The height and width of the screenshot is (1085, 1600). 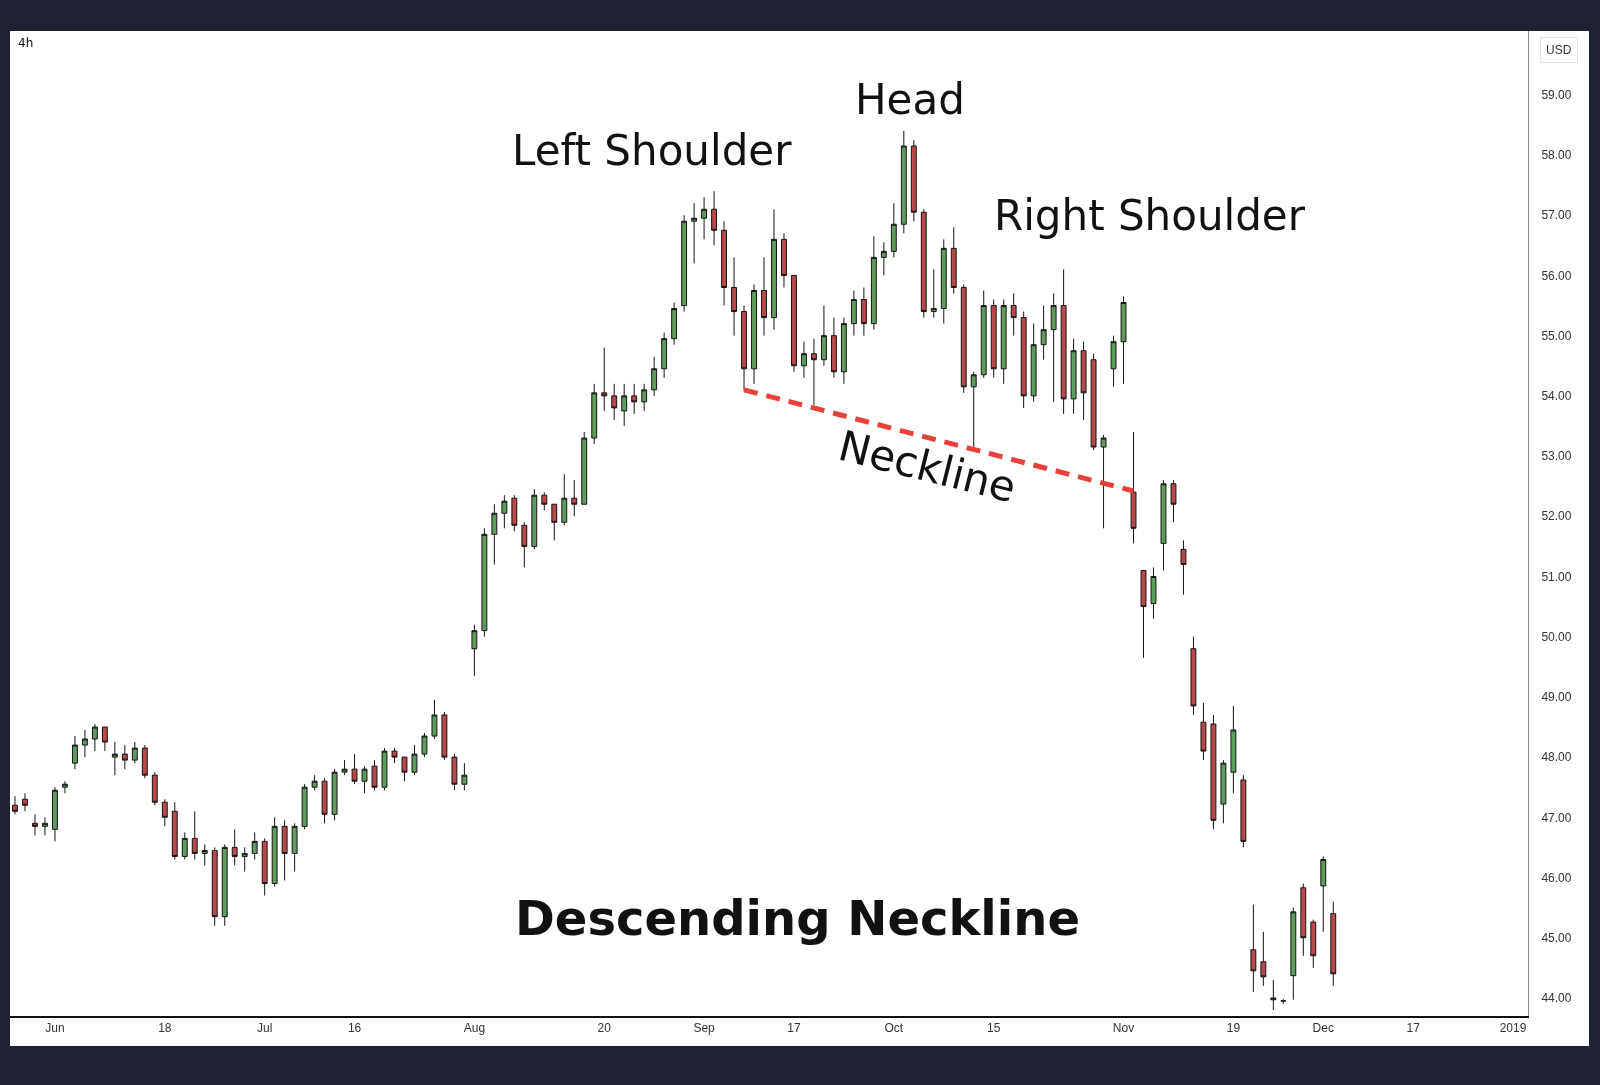 What do you see at coordinates (1323, 1027) in the screenshot?
I see `x-tick-label: Dec` at bounding box center [1323, 1027].